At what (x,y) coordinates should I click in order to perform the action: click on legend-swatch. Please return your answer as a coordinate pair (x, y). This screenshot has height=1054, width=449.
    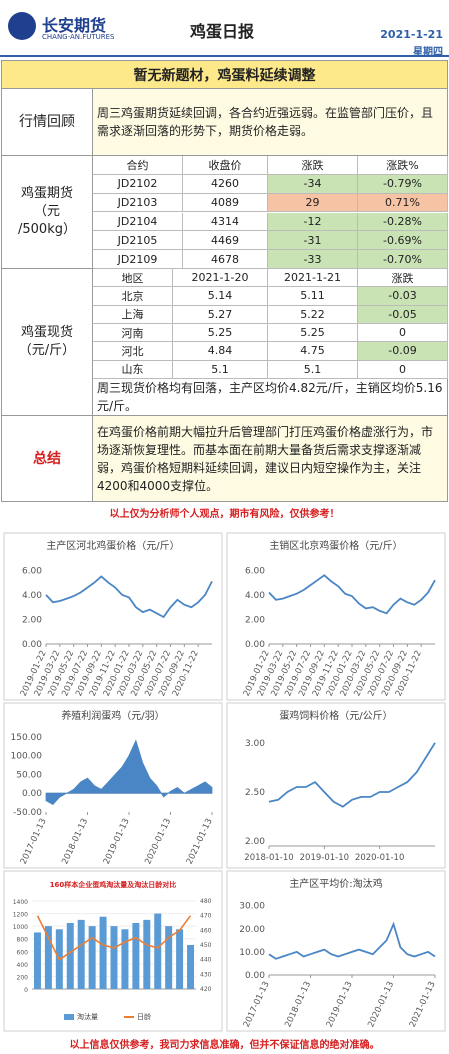
    Looking at the image, I should click on (69, 1017).